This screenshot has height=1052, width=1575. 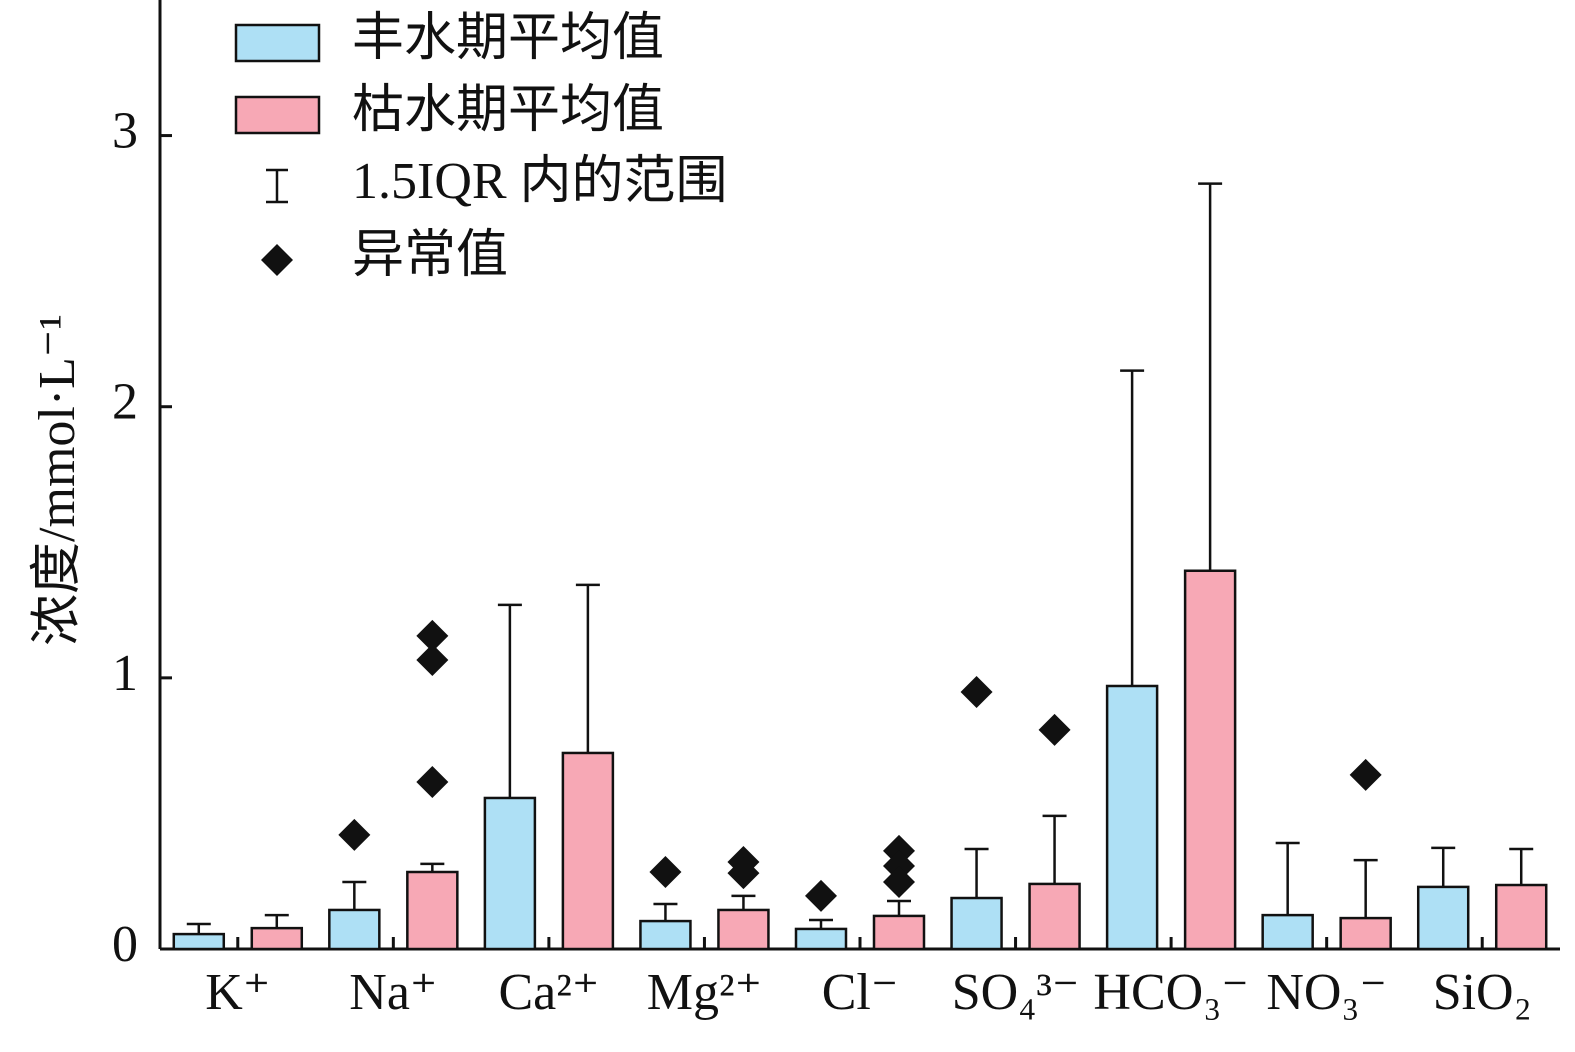 What do you see at coordinates (508, 38) in the screenshot?
I see `legend-label: 丰水期平均值` at bounding box center [508, 38].